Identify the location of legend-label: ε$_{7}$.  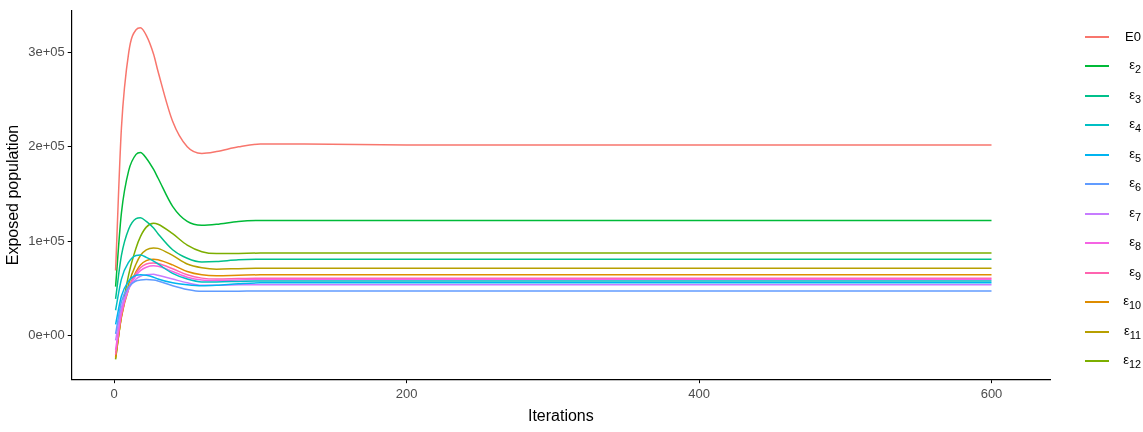
(1134, 213).